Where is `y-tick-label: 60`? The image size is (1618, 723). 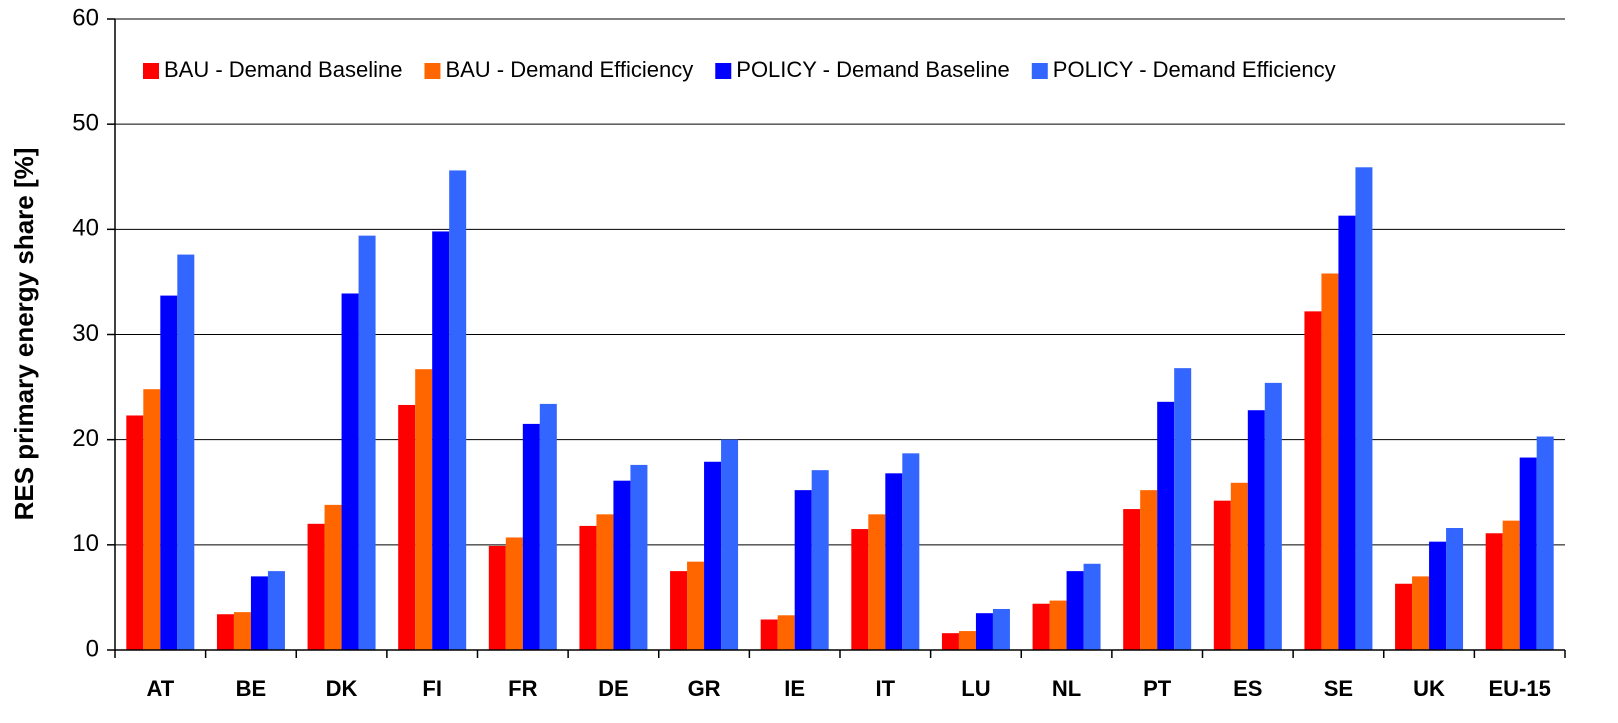 y-tick-label: 60 is located at coordinates (85, 17).